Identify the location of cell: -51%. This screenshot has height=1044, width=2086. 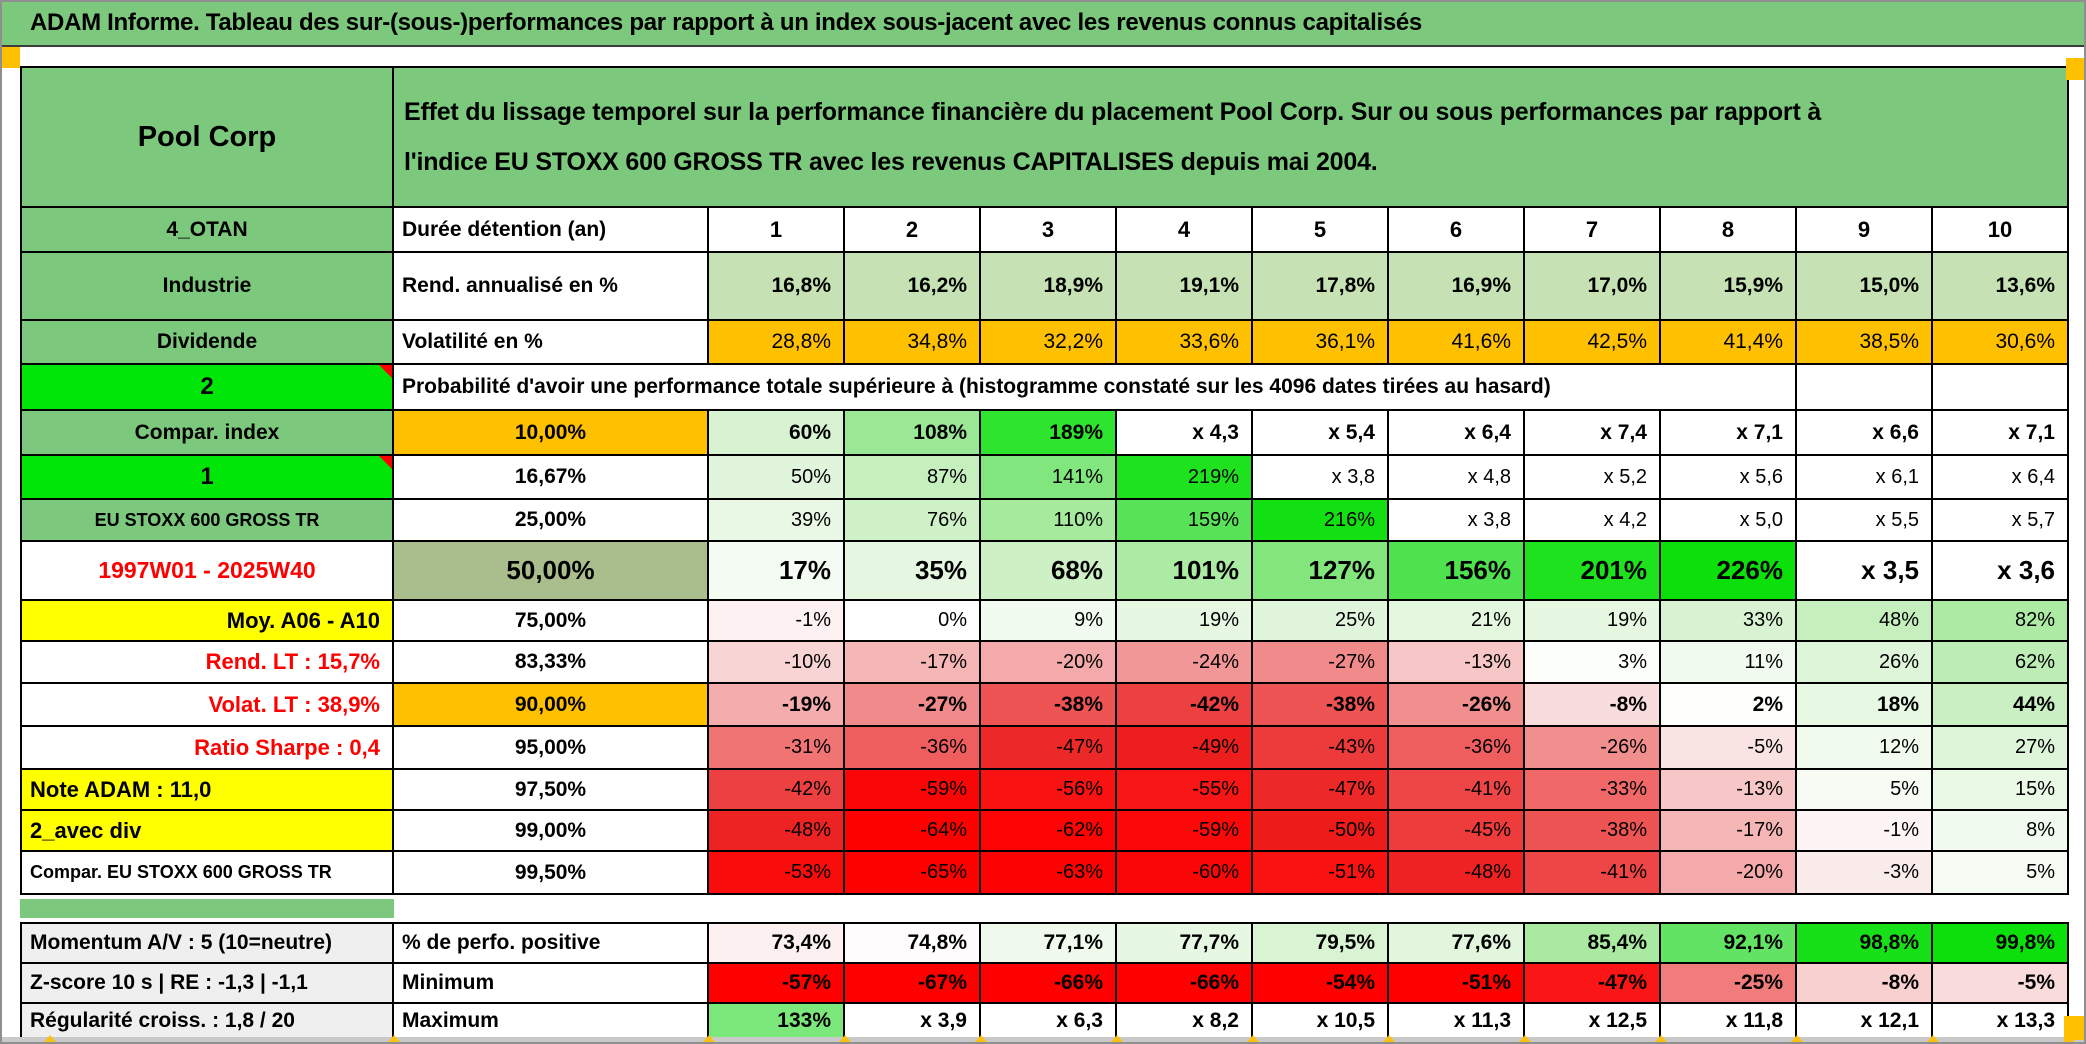
(1321, 873).